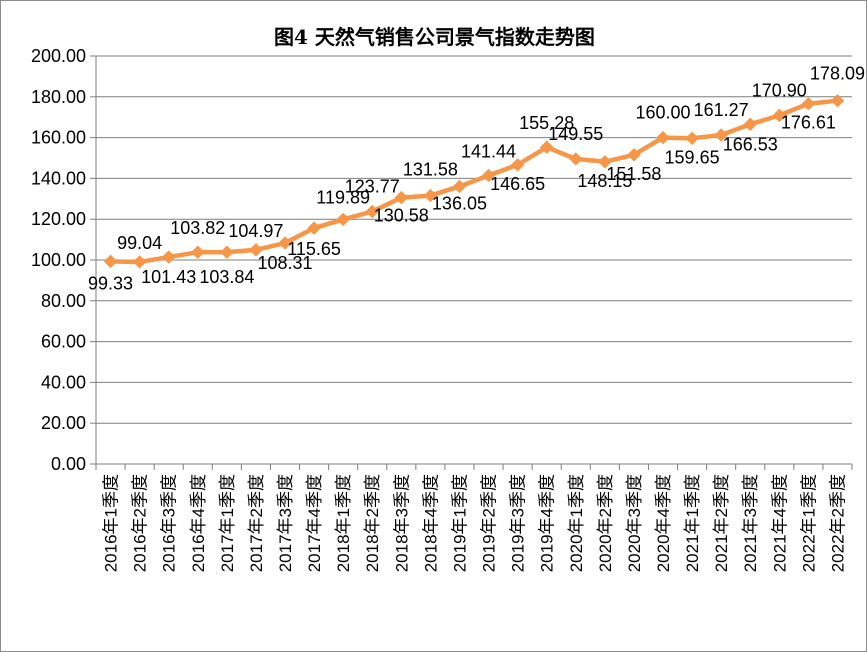 This screenshot has height=652, width=867. I want to click on data-label: 170.90, so click(779, 90).